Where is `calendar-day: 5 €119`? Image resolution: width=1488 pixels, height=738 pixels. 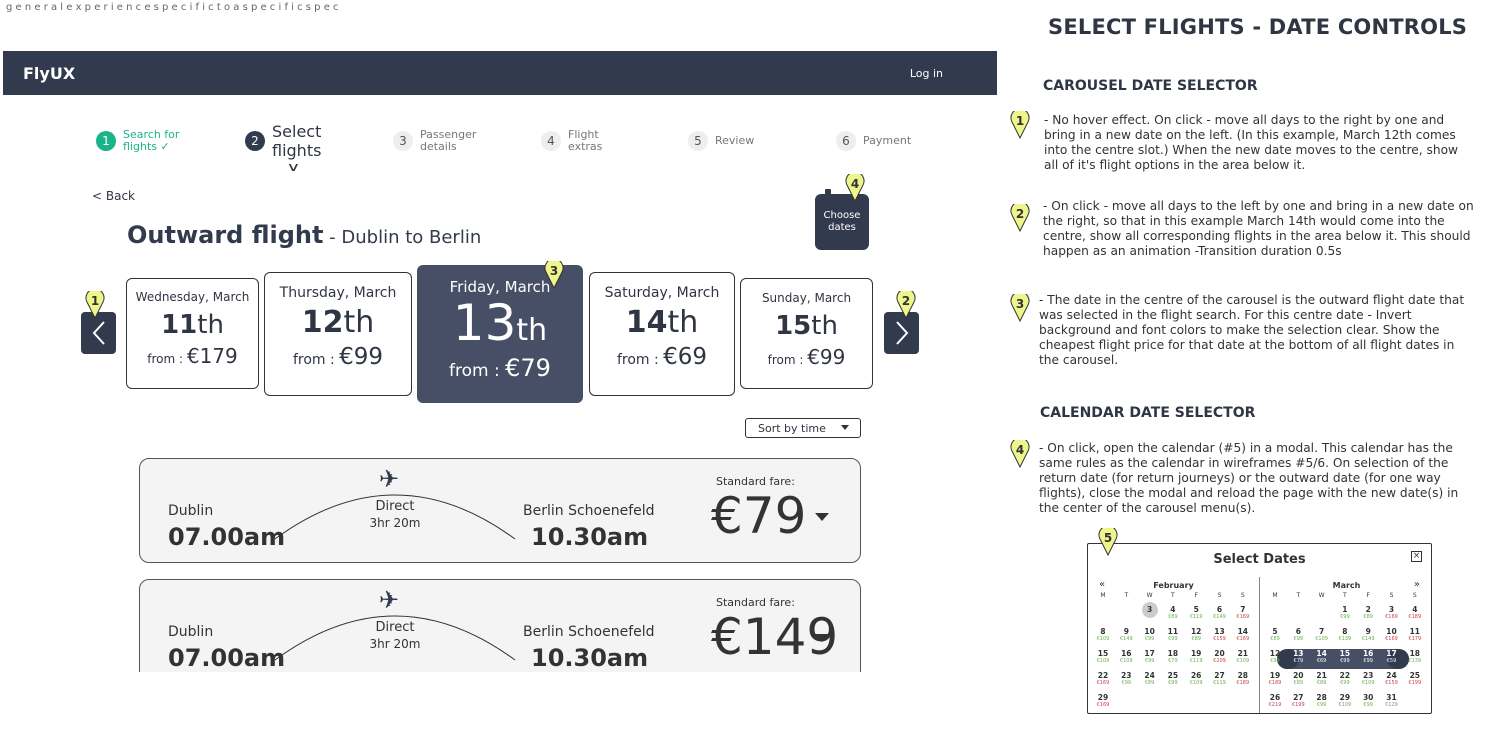
calendar-day: 5 €119 is located at coordinates (1196, 612).